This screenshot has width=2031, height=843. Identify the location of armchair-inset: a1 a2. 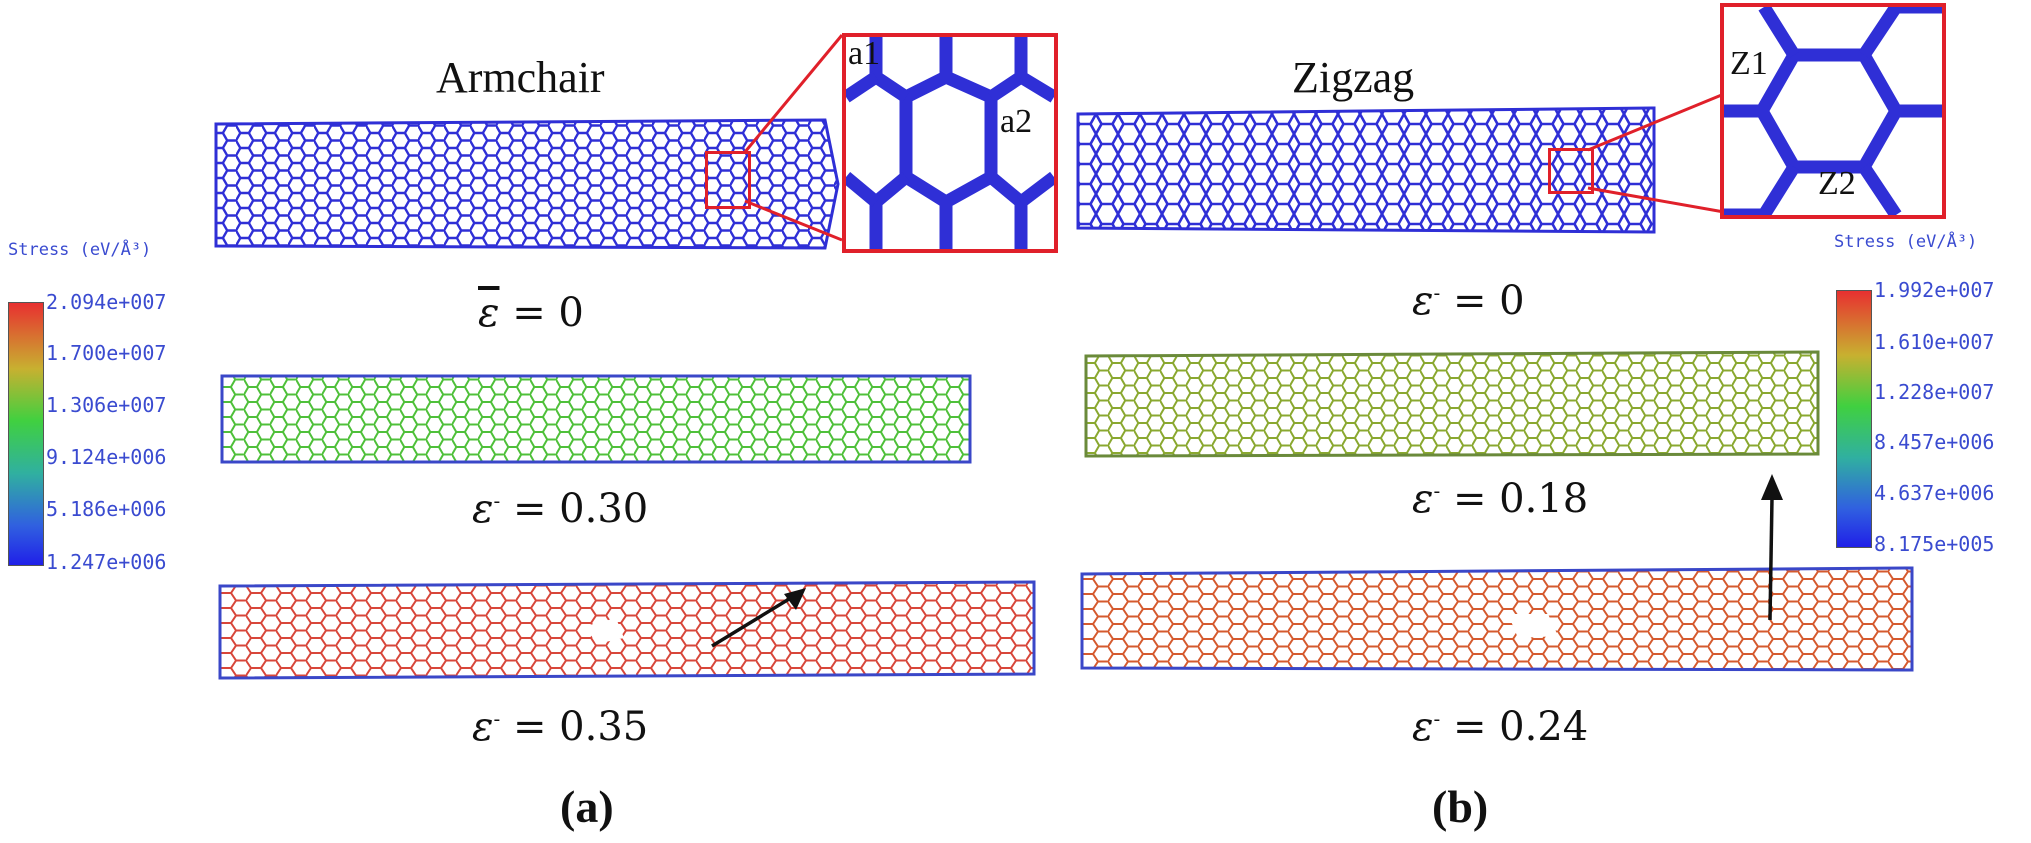
(950, 143).